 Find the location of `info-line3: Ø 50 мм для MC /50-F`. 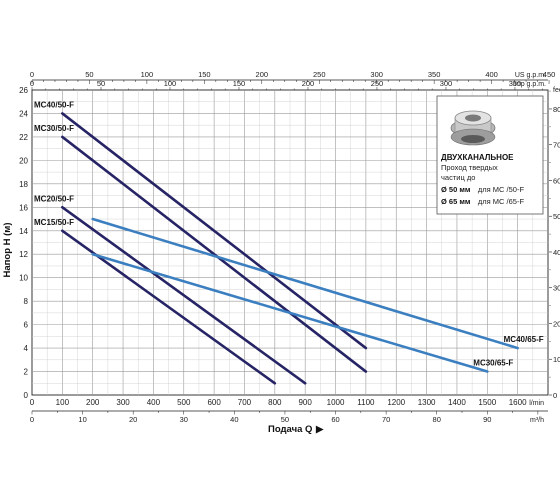

info-line3: Ø 50 мм для MC /50-F is located at coordinates (482, 187).